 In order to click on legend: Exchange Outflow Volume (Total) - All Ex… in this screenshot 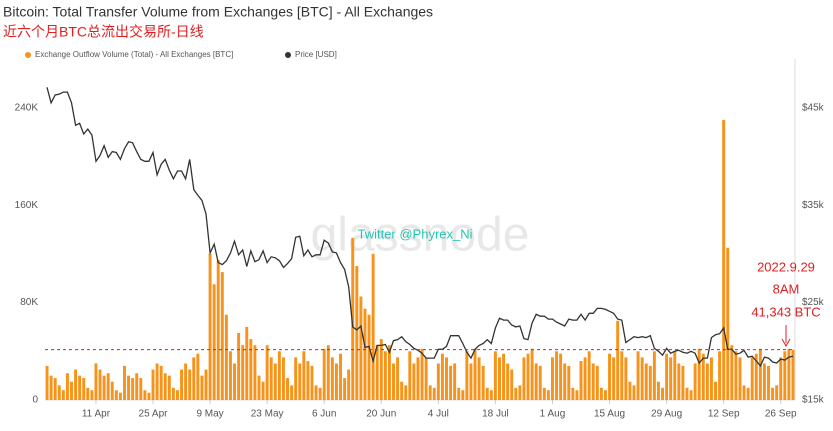, I will do `click(181, 54)`.